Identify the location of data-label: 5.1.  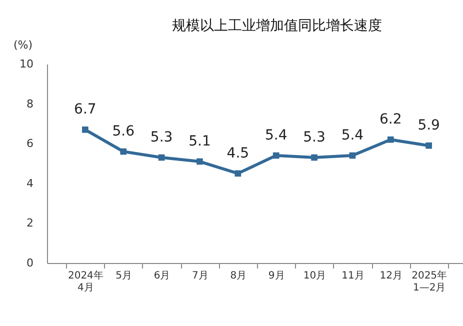
(199, 142).